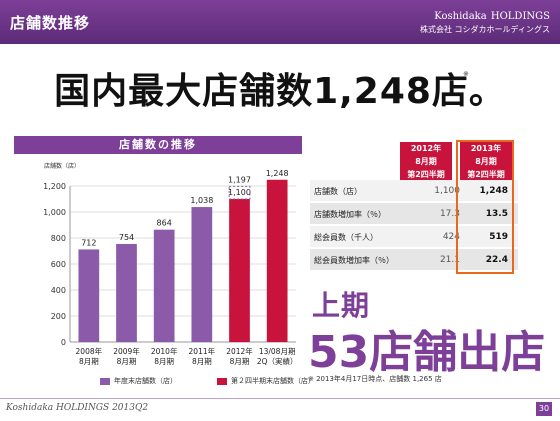 This screenshot has height=421, width=560. What do you see at coordinates (145, 381) in the screenshot?
I see `legend-label: 年度末店舗数（店）` at bounding box center [145, 381].